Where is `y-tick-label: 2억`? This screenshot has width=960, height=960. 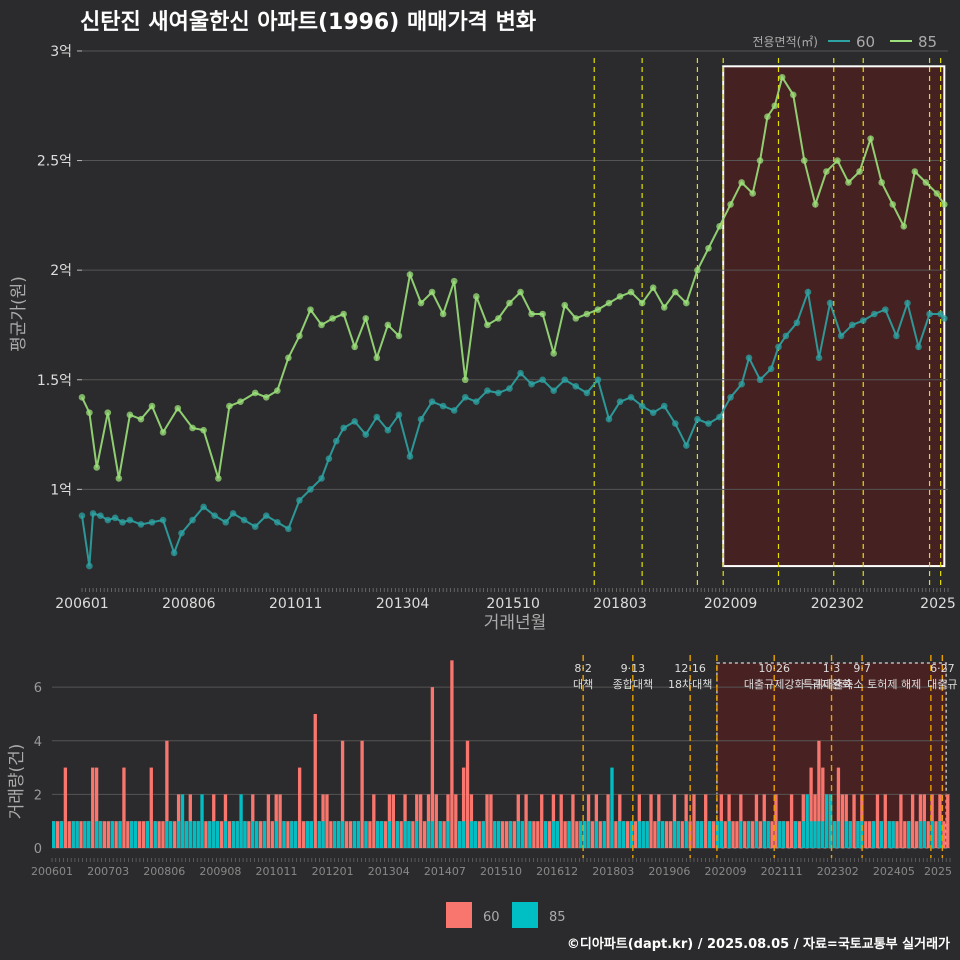 y-tick-label: 2억 is located at coordinates (61, 271).